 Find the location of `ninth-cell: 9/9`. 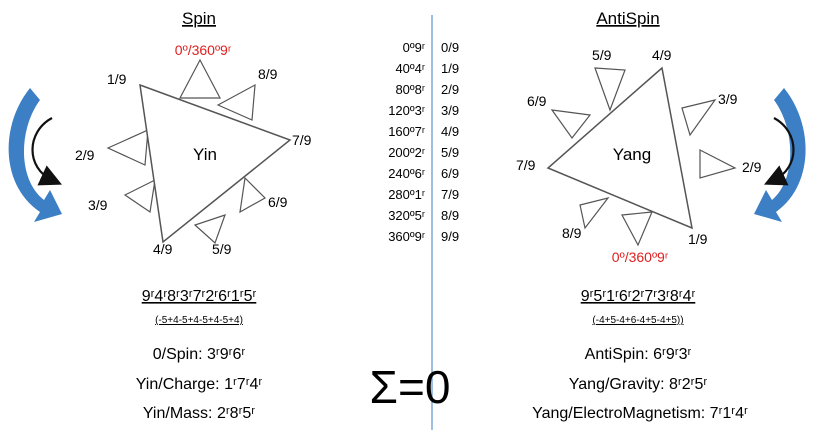

ninth-cell: 9/9 is located at coordinates (450, 236).